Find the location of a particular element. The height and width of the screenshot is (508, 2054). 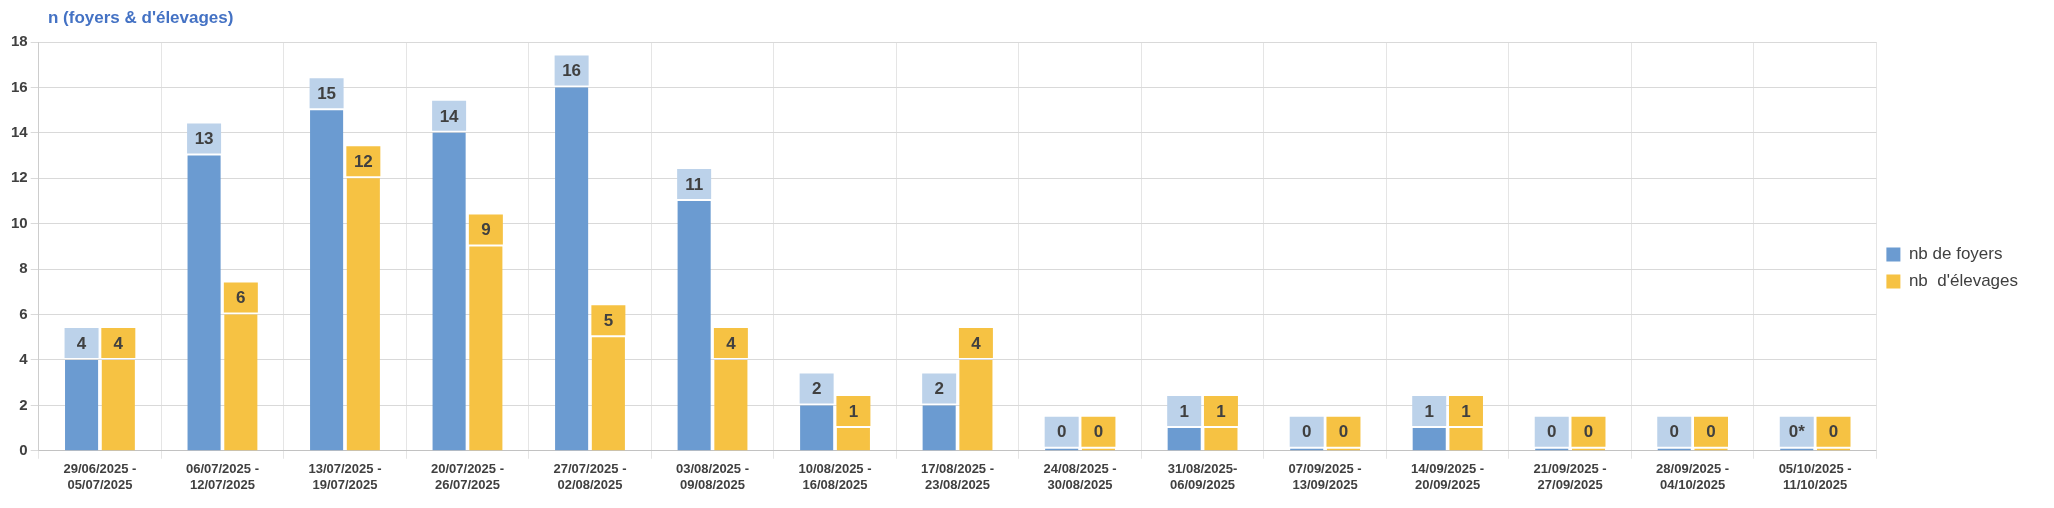

x-tick-label: 14/09/2025 - 20/09/2025 is located at coordinates (1448, 476).